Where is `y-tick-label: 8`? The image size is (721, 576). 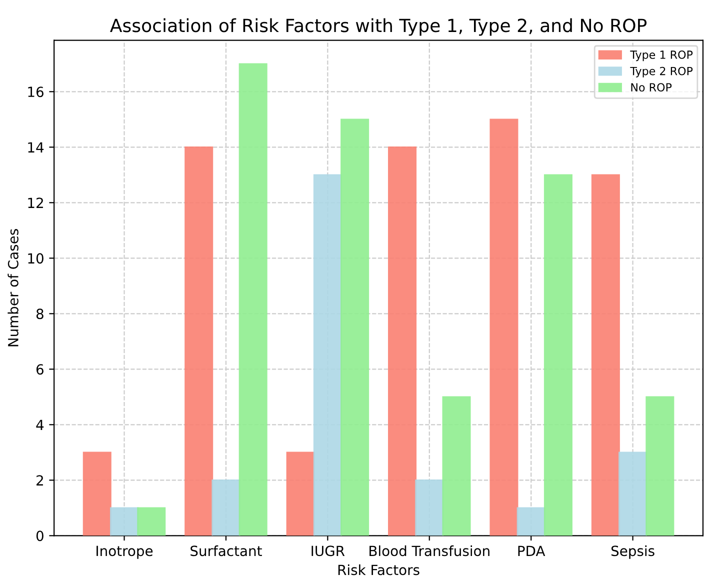 y-tick-label: 8 is located at coordinates (40, 314).